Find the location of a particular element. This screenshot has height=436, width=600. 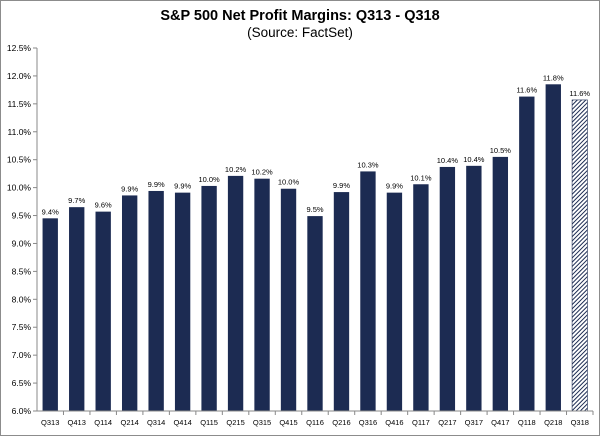

bar-q214 is located at coordinates (129, 303).